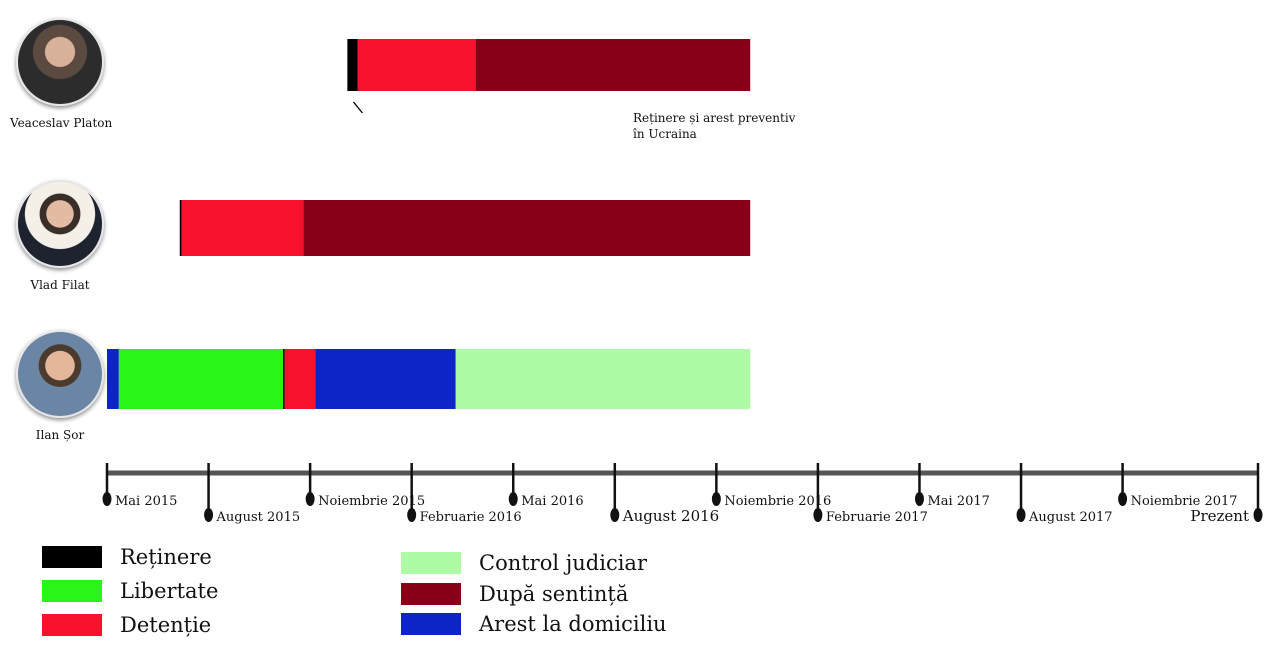 This screenshot has height=668, width=1280. What do you see at coordinates (664, 494) in the screenshot?
I see `axis-tick: August 2016` at bounding box center [664, 494].